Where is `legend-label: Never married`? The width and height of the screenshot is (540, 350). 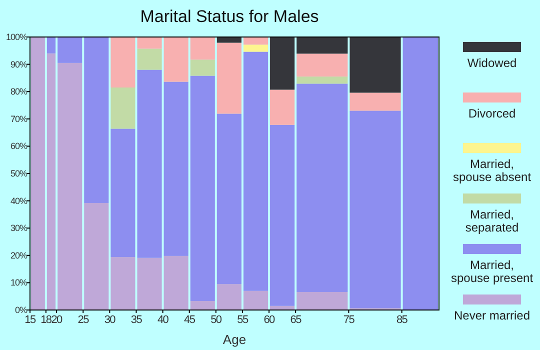 legend-label: Never married is located at coordinates (492, 315).